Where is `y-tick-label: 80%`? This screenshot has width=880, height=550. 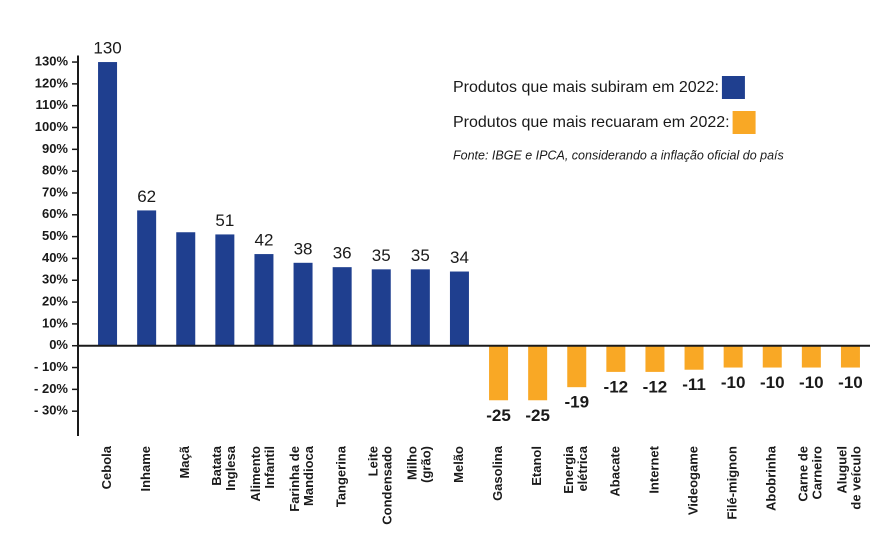 y-tick-label: 80% is located at coordinates (55, 170).